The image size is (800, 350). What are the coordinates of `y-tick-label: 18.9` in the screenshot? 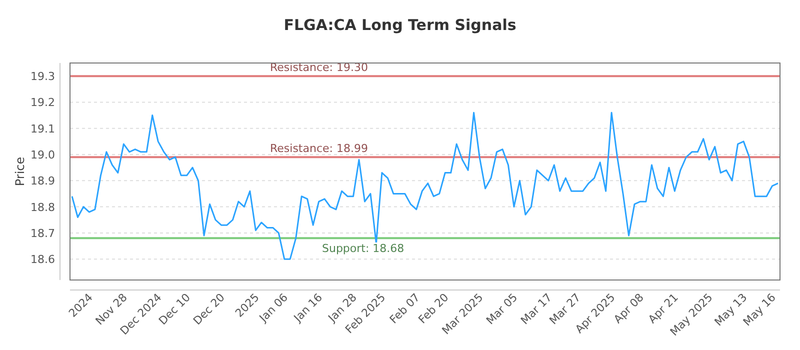 It's located at (42, 181).